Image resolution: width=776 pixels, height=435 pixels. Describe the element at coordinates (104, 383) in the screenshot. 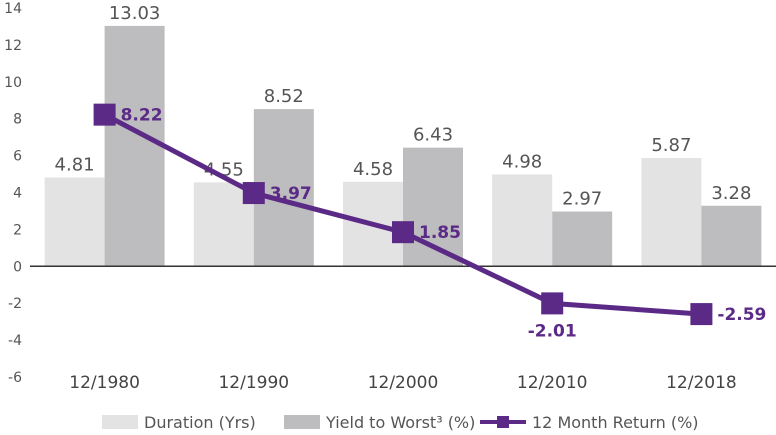

I see `x-tick-label: 12/1980` at that location.